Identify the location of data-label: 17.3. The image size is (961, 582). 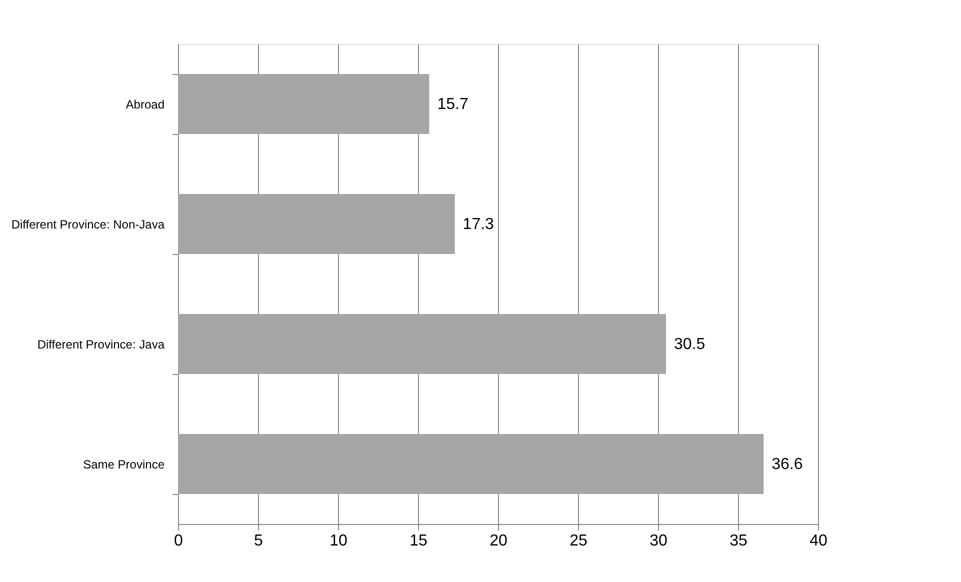
(478, 224).